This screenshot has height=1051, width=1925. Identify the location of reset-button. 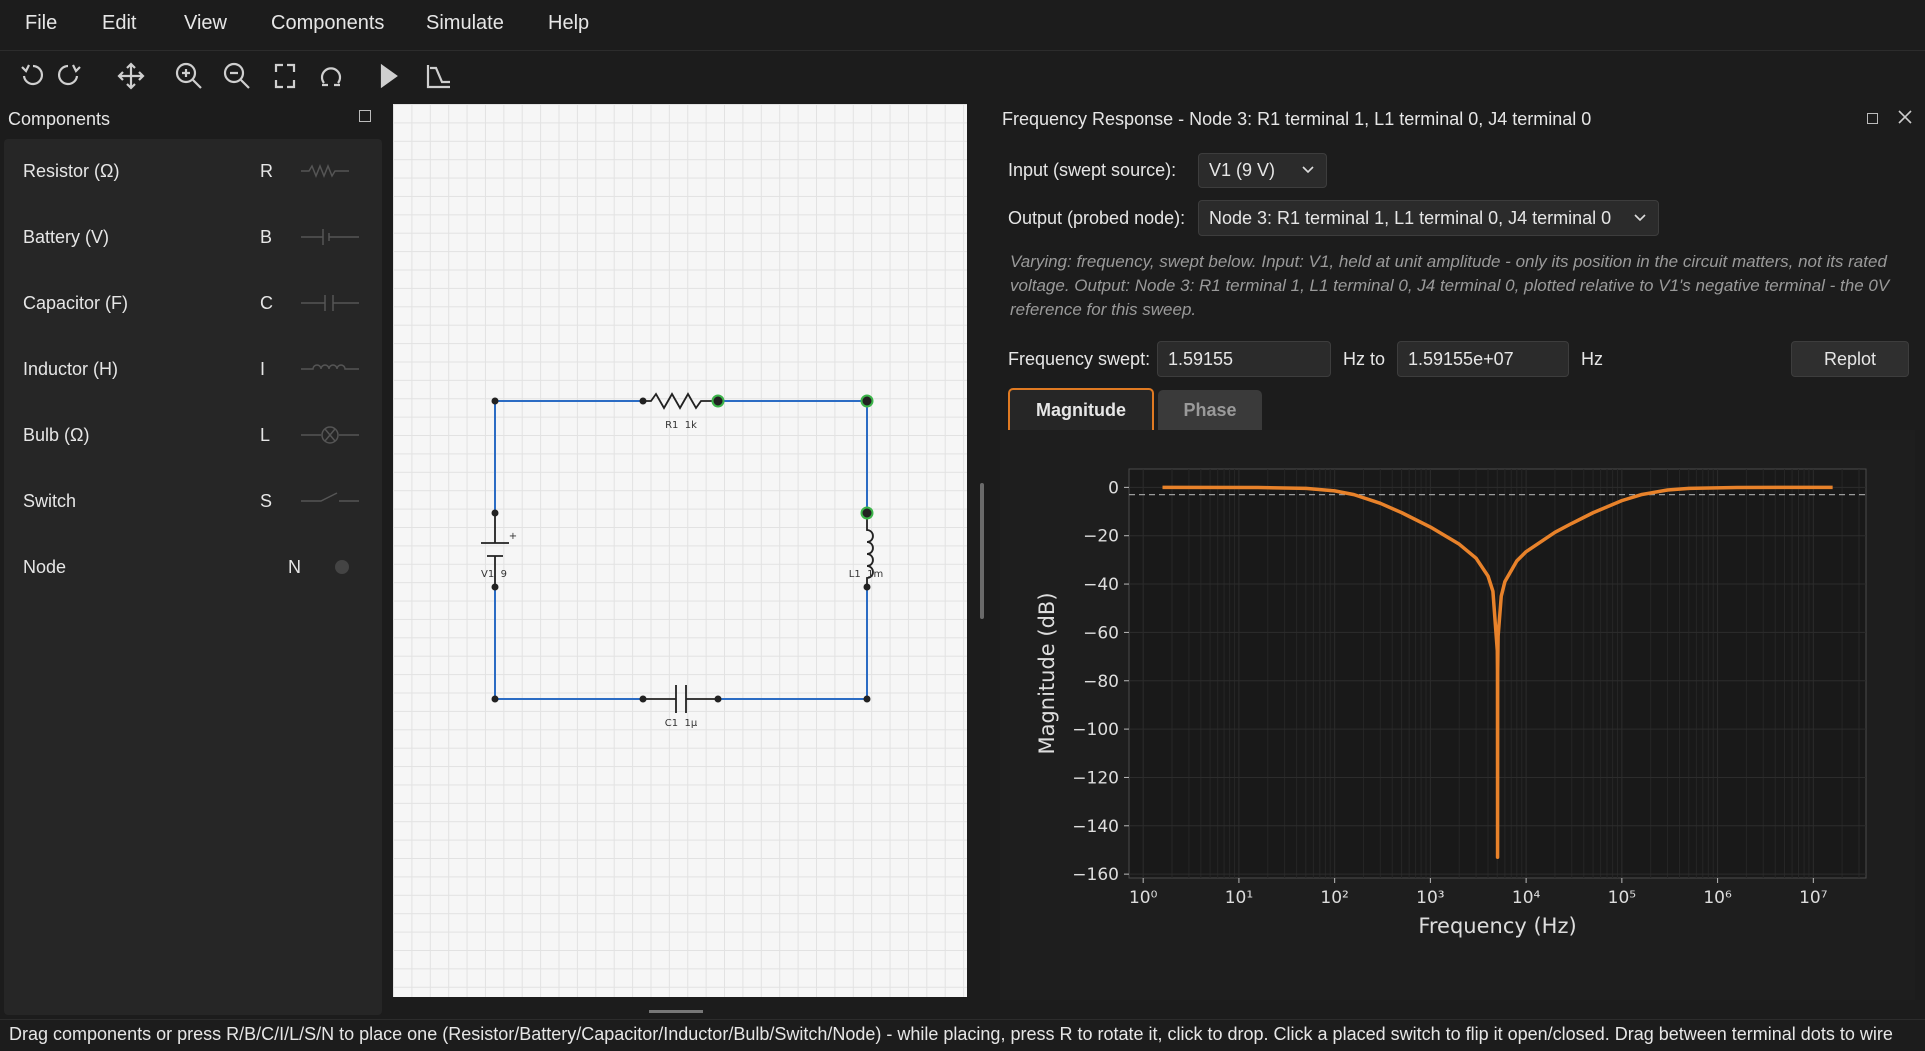
(331, 77).